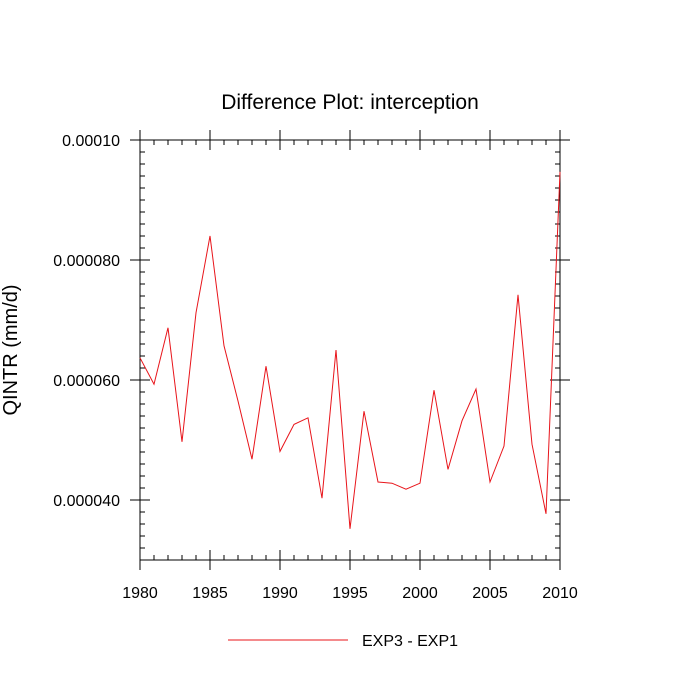  What do you see at coordinates (560, 593) in the screenshot?
I see `x-tick-label: 2010` at bounding box center [560, 593].